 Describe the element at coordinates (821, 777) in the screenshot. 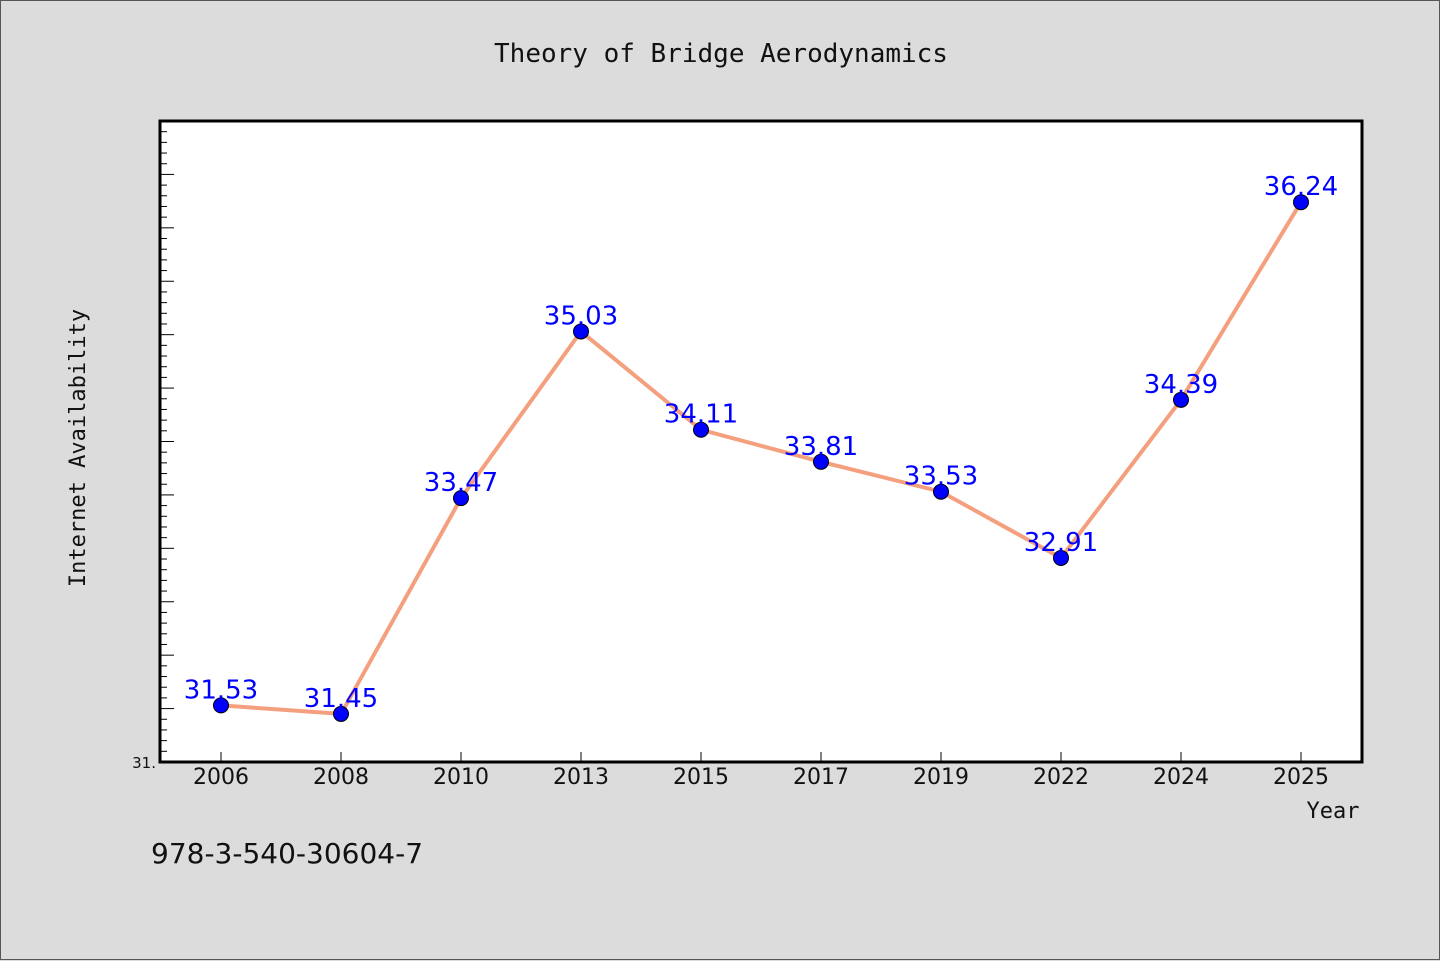

I see `x-tick-label: 2017` at that location.